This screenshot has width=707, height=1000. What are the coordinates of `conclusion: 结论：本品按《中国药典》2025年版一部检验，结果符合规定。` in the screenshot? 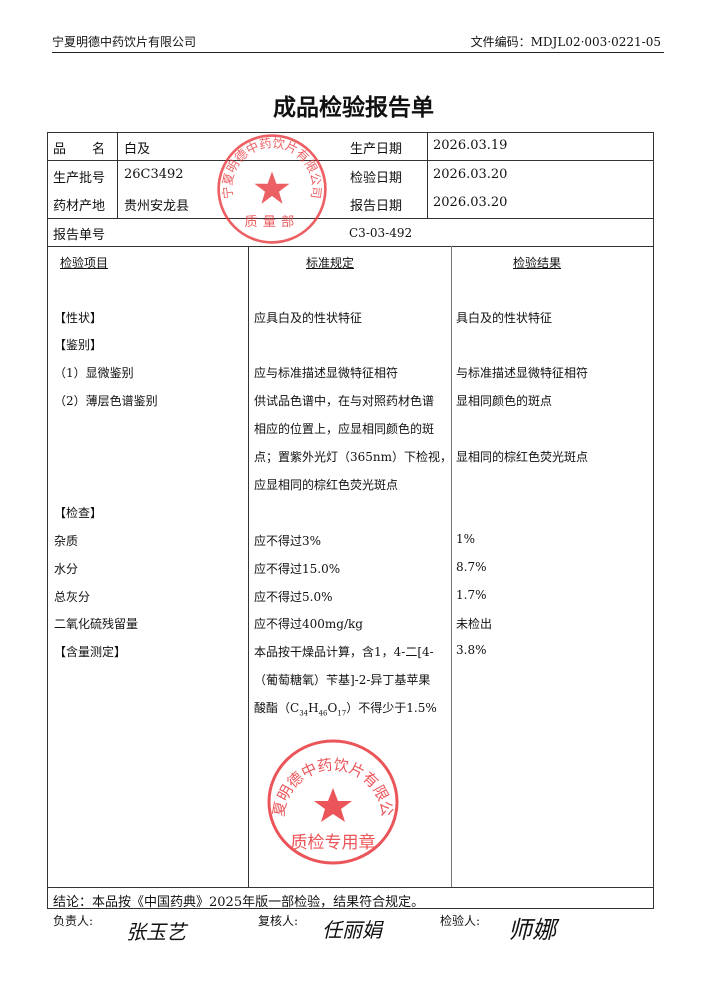 It's located at (239, 902).